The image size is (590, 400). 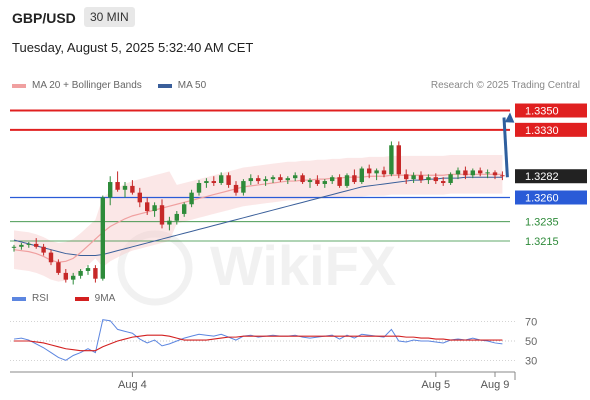 I want to click on legend-ma20-label: MA 20 + Bollinger Bands, so click(x=87, y=85).